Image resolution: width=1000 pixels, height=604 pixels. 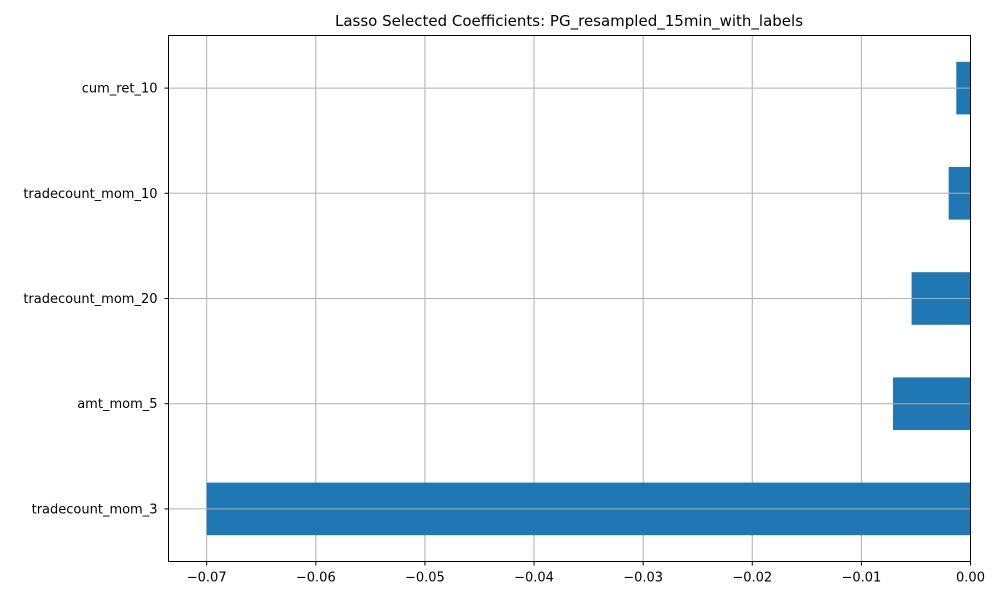 What do you see at coordinates (534, 578) in the screenshot?
I see `x-tick-label: −0.04` at bounding box center [534, 578].